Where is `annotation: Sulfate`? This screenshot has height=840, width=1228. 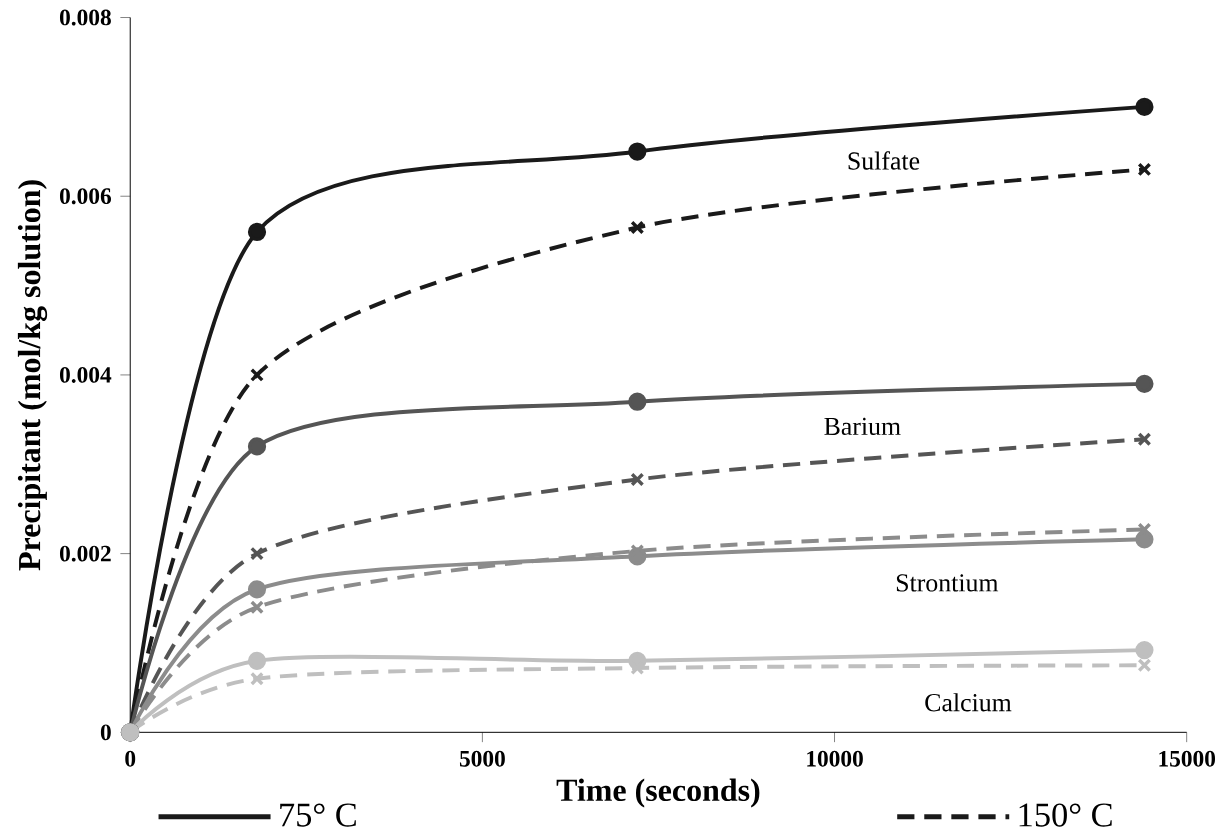 annotation: Sulfate is located at coordinates (884, 160).